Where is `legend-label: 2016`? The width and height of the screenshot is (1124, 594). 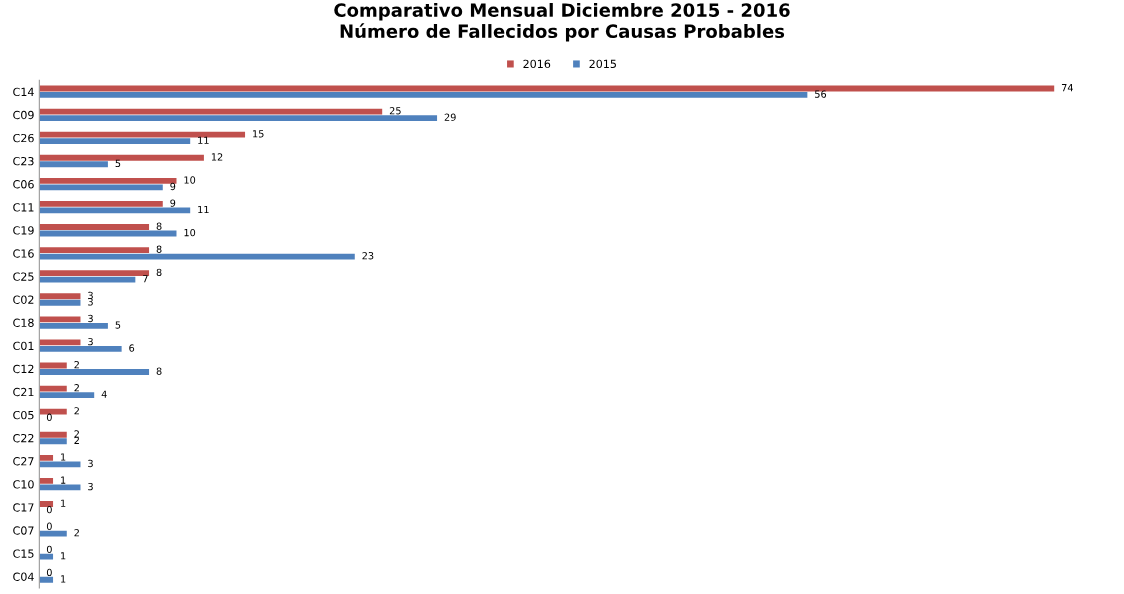
legend-label: 2016 is located at coordinates (537, 64).